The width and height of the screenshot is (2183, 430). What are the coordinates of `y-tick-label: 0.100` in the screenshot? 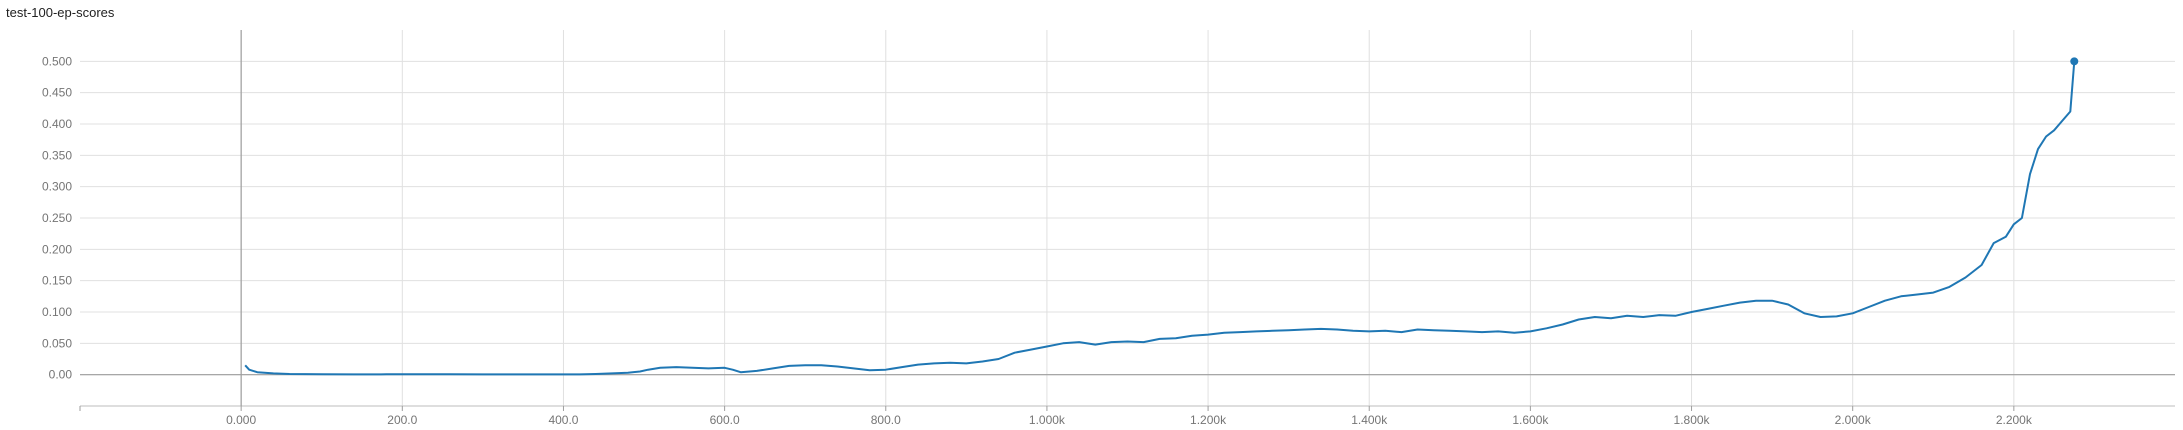 It's located at (57, 312).